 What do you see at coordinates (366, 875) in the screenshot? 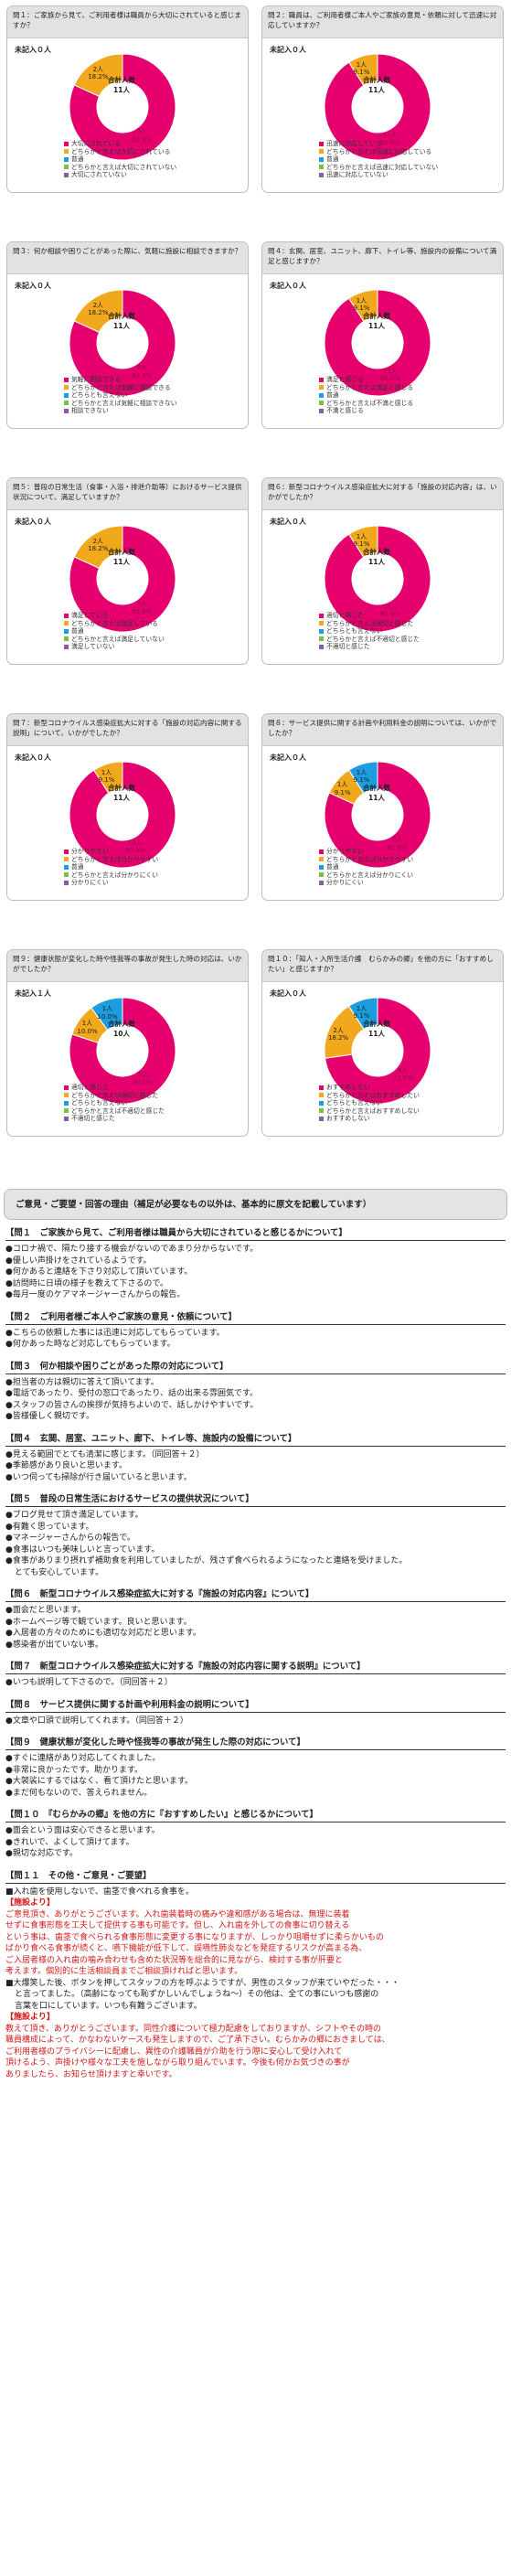
I see `legend-item: どちらかと言えば分かりにくい` at bounding box center [366, 875].